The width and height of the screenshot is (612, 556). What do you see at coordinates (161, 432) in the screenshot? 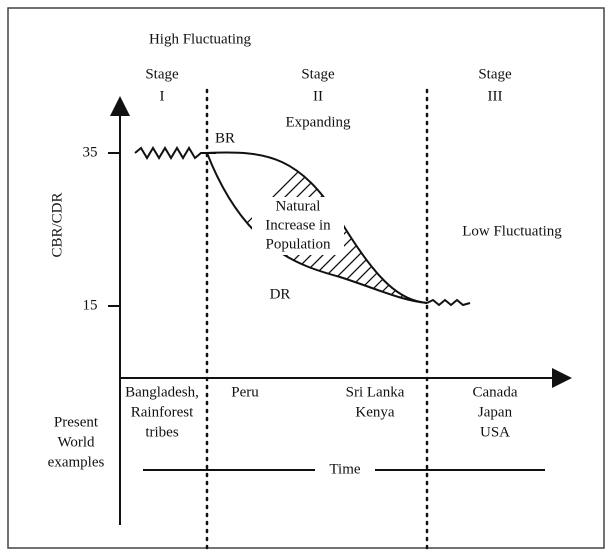
I see `example: tribes` at bounding box center [161, 432].